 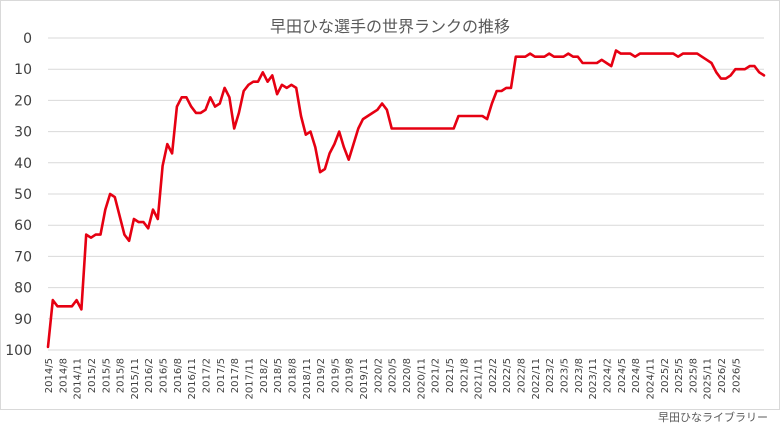 I want to click on x-tick-label: 2017/11, so click(x=249, y=379).